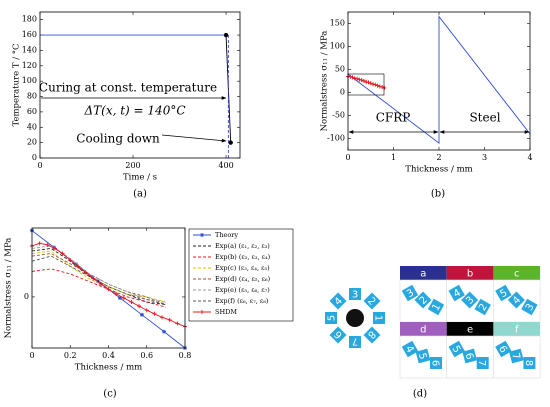 The height and width of the screenshot is (407, 550). What do you see at coordinates (338, 115) in the screenshot?
I see `y-tick-label: -50` at bounding box center [338, 115].